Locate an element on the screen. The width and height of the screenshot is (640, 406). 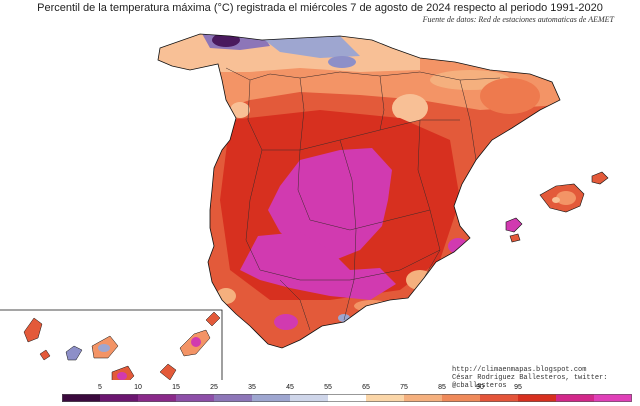
legend-tick-label: 85 is located at coordinates (442, 387).